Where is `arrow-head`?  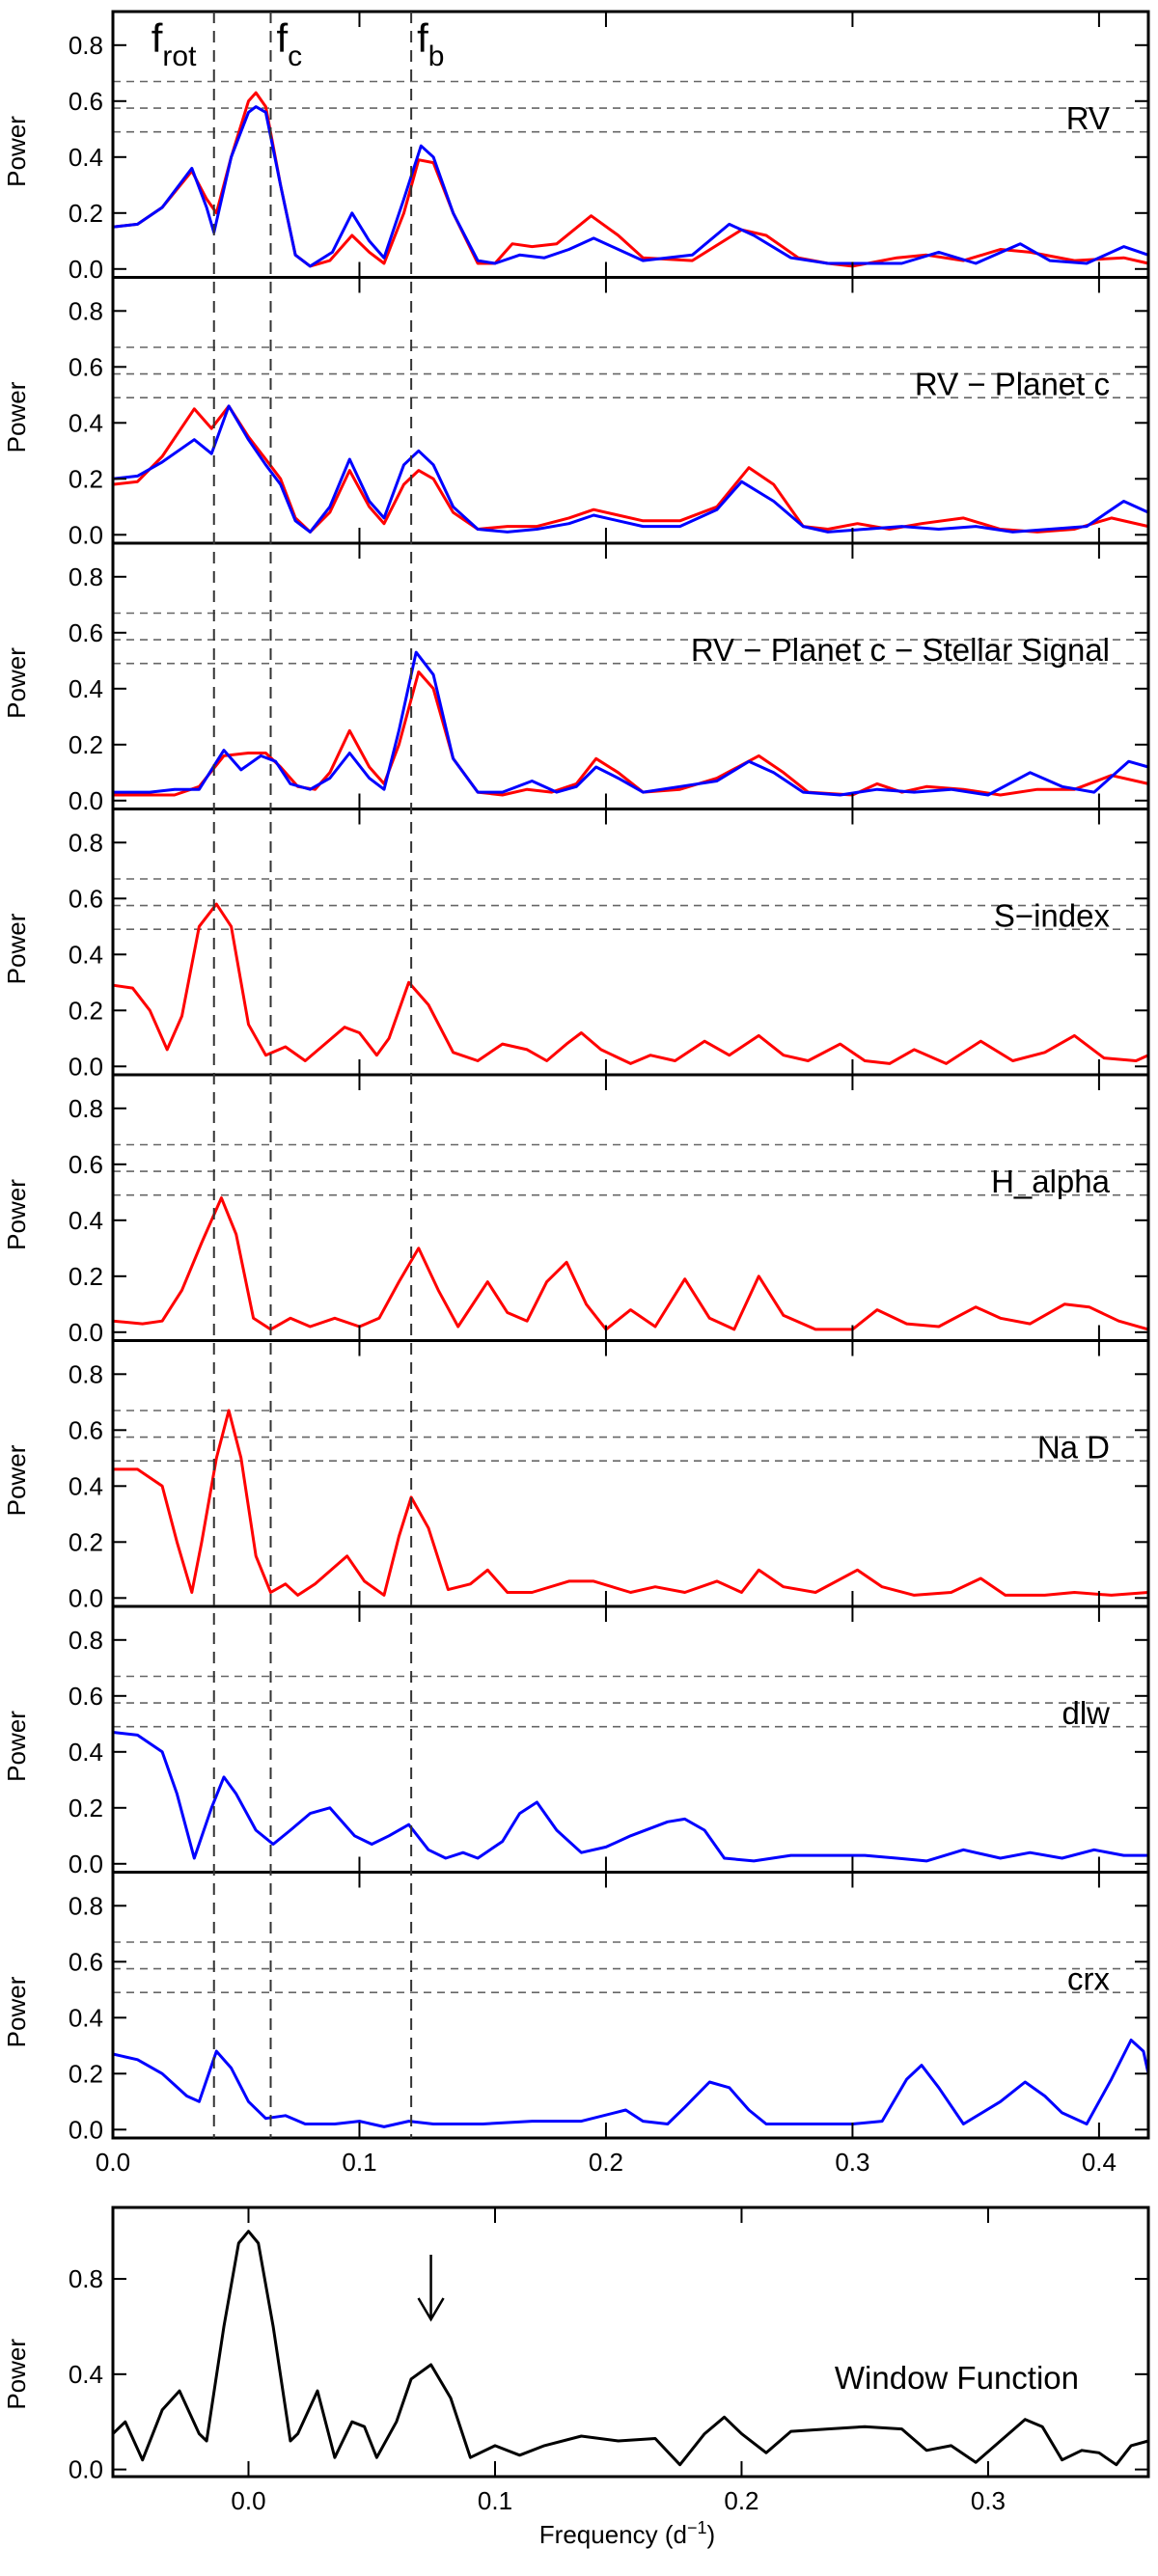 arrow-head is located at coordinates (431, 2310).